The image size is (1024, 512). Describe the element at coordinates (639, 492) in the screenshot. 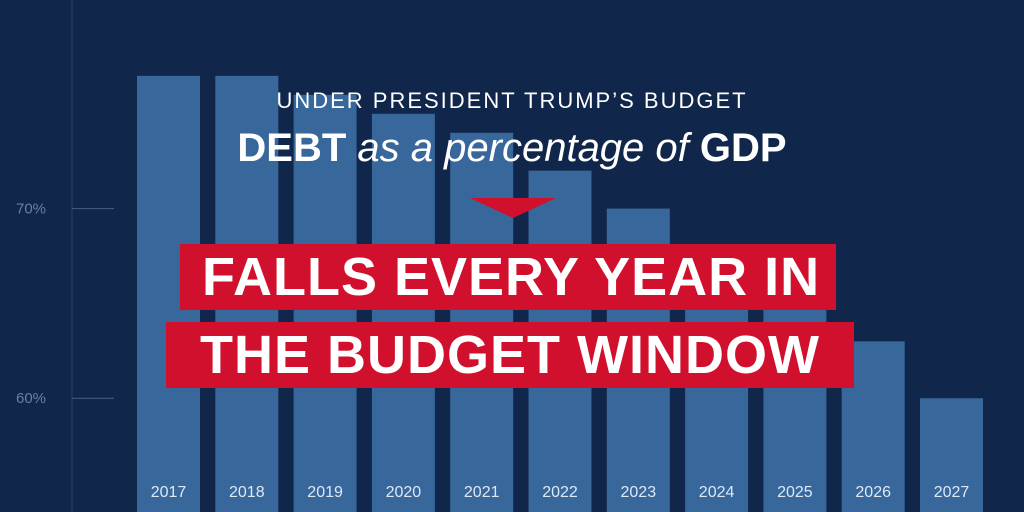

I see `x-tick-label: 2023` at that location.